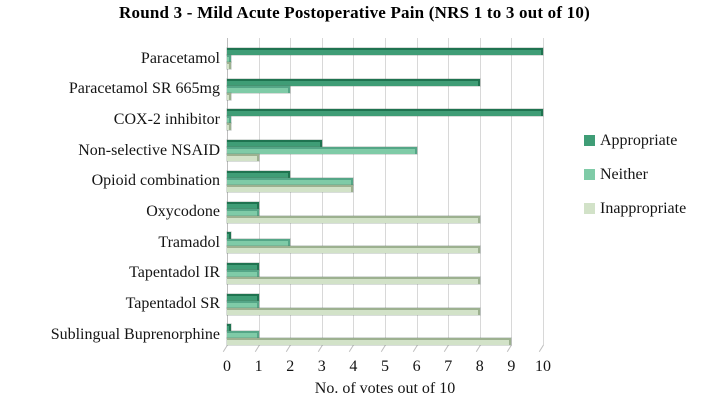 This screenshot has width=709, height=406. What do you see at coordinates (624, 174) in the screenshot?
I see `legend-label: Neither` at bounding box center [624, 174].